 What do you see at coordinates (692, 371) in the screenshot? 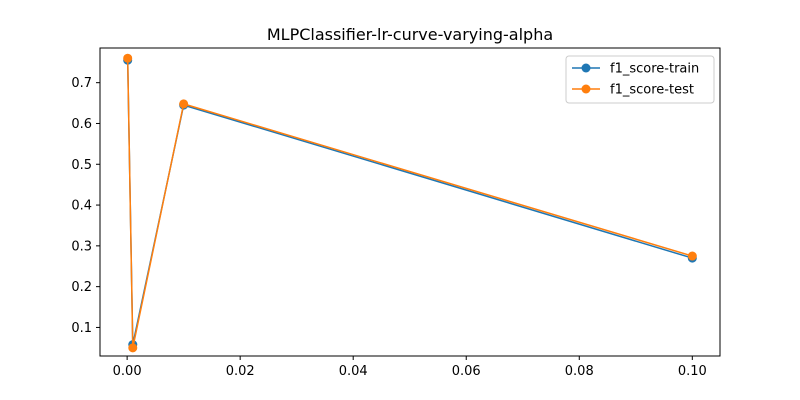
I see `x-tick-label: 0.10` at bounding box center [692, 371].